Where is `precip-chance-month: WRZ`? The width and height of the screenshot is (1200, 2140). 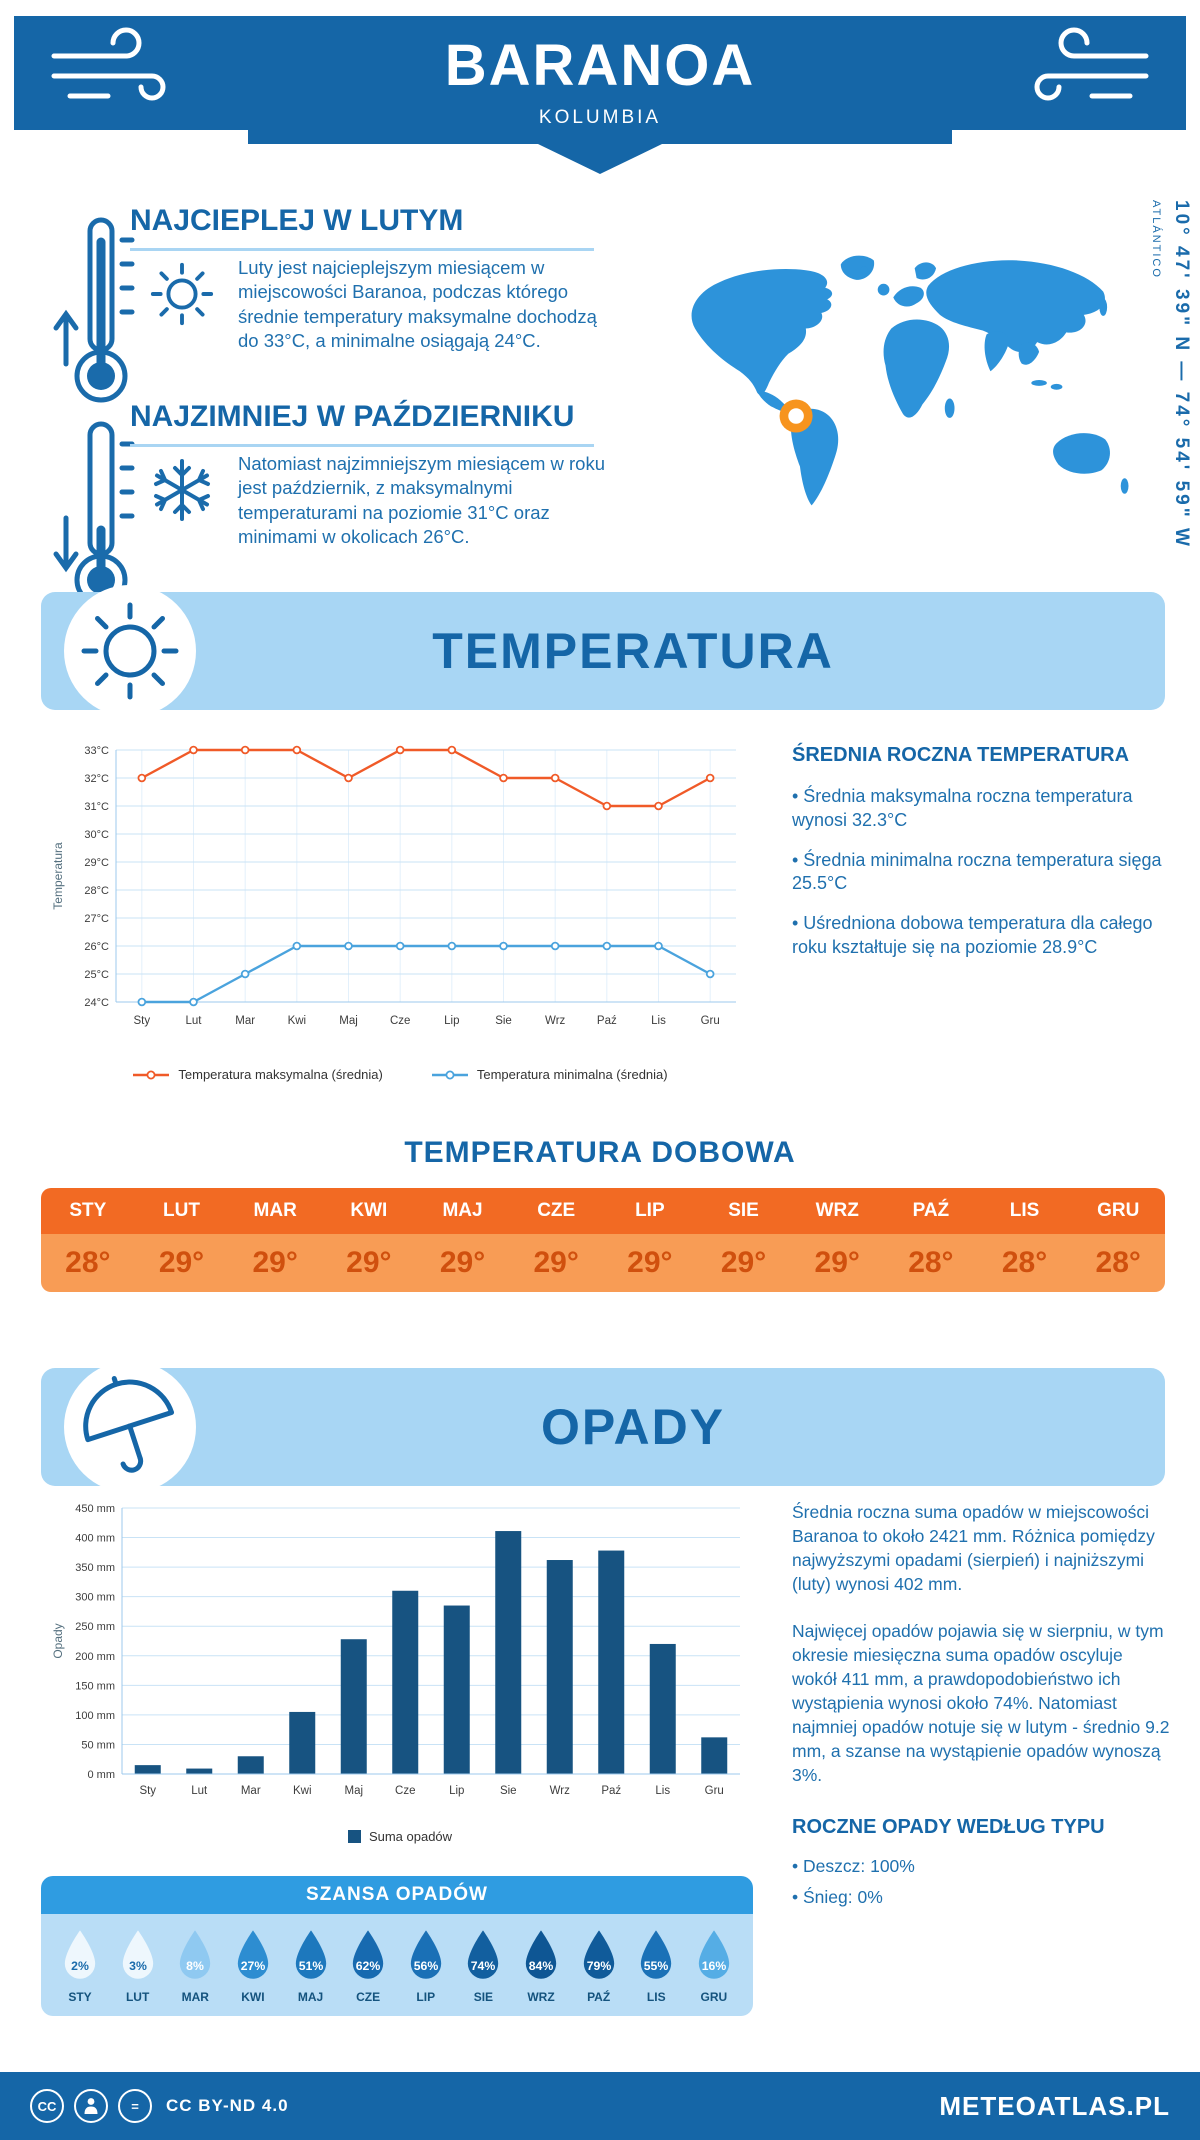 precip-chance-month: WRZ is located at coordinates (541, 1997).